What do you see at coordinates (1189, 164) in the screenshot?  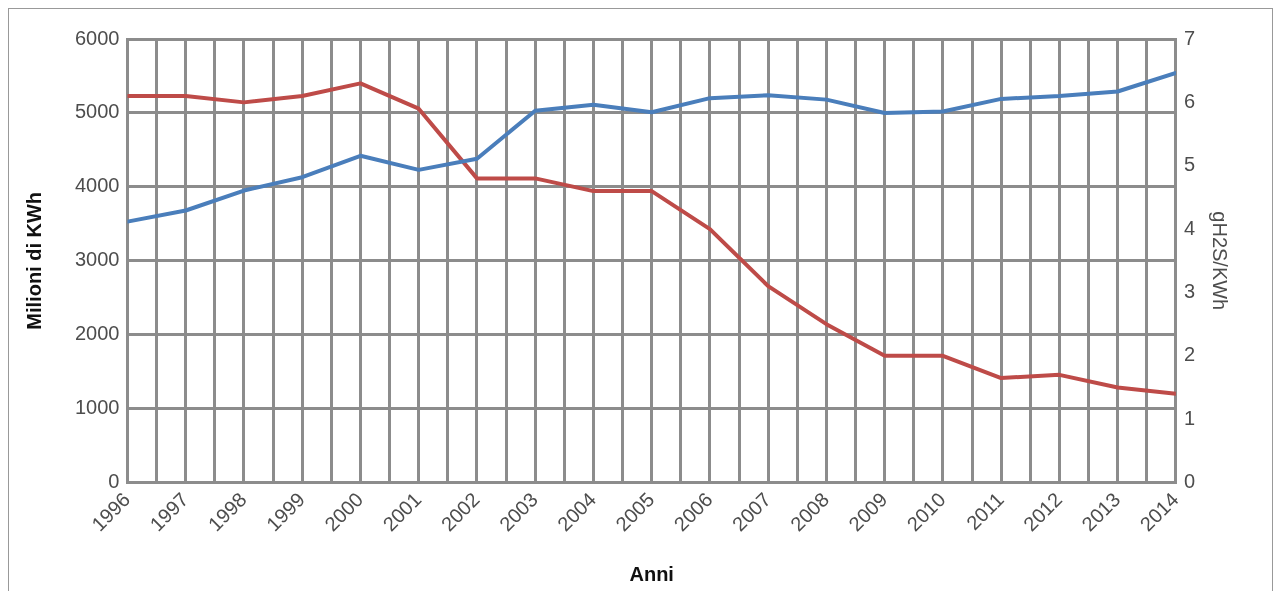 I see `y2-tick-label: 5` at bounding box center [1189, 164].